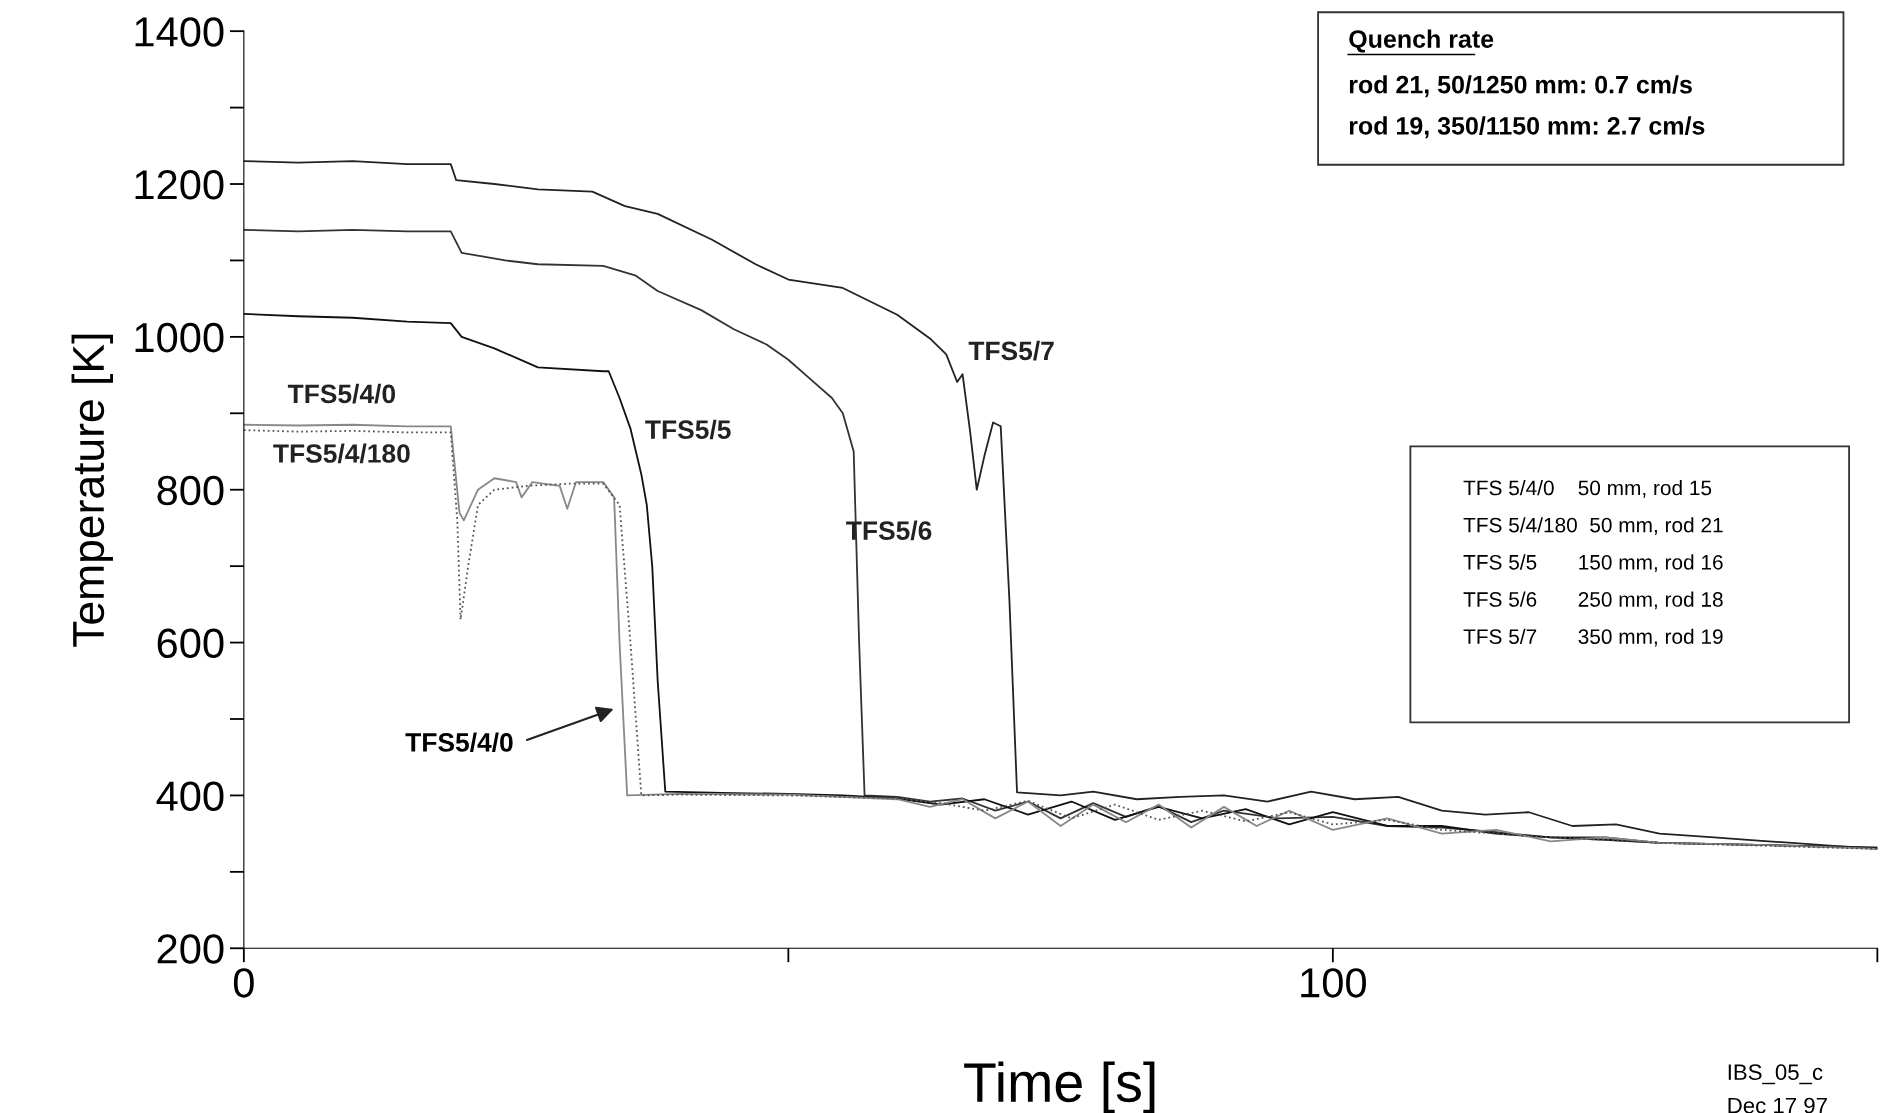 The width and height of the screenshot is (1883, 1113). I want to click on annotation: Quench rate, so click(1421, 41).